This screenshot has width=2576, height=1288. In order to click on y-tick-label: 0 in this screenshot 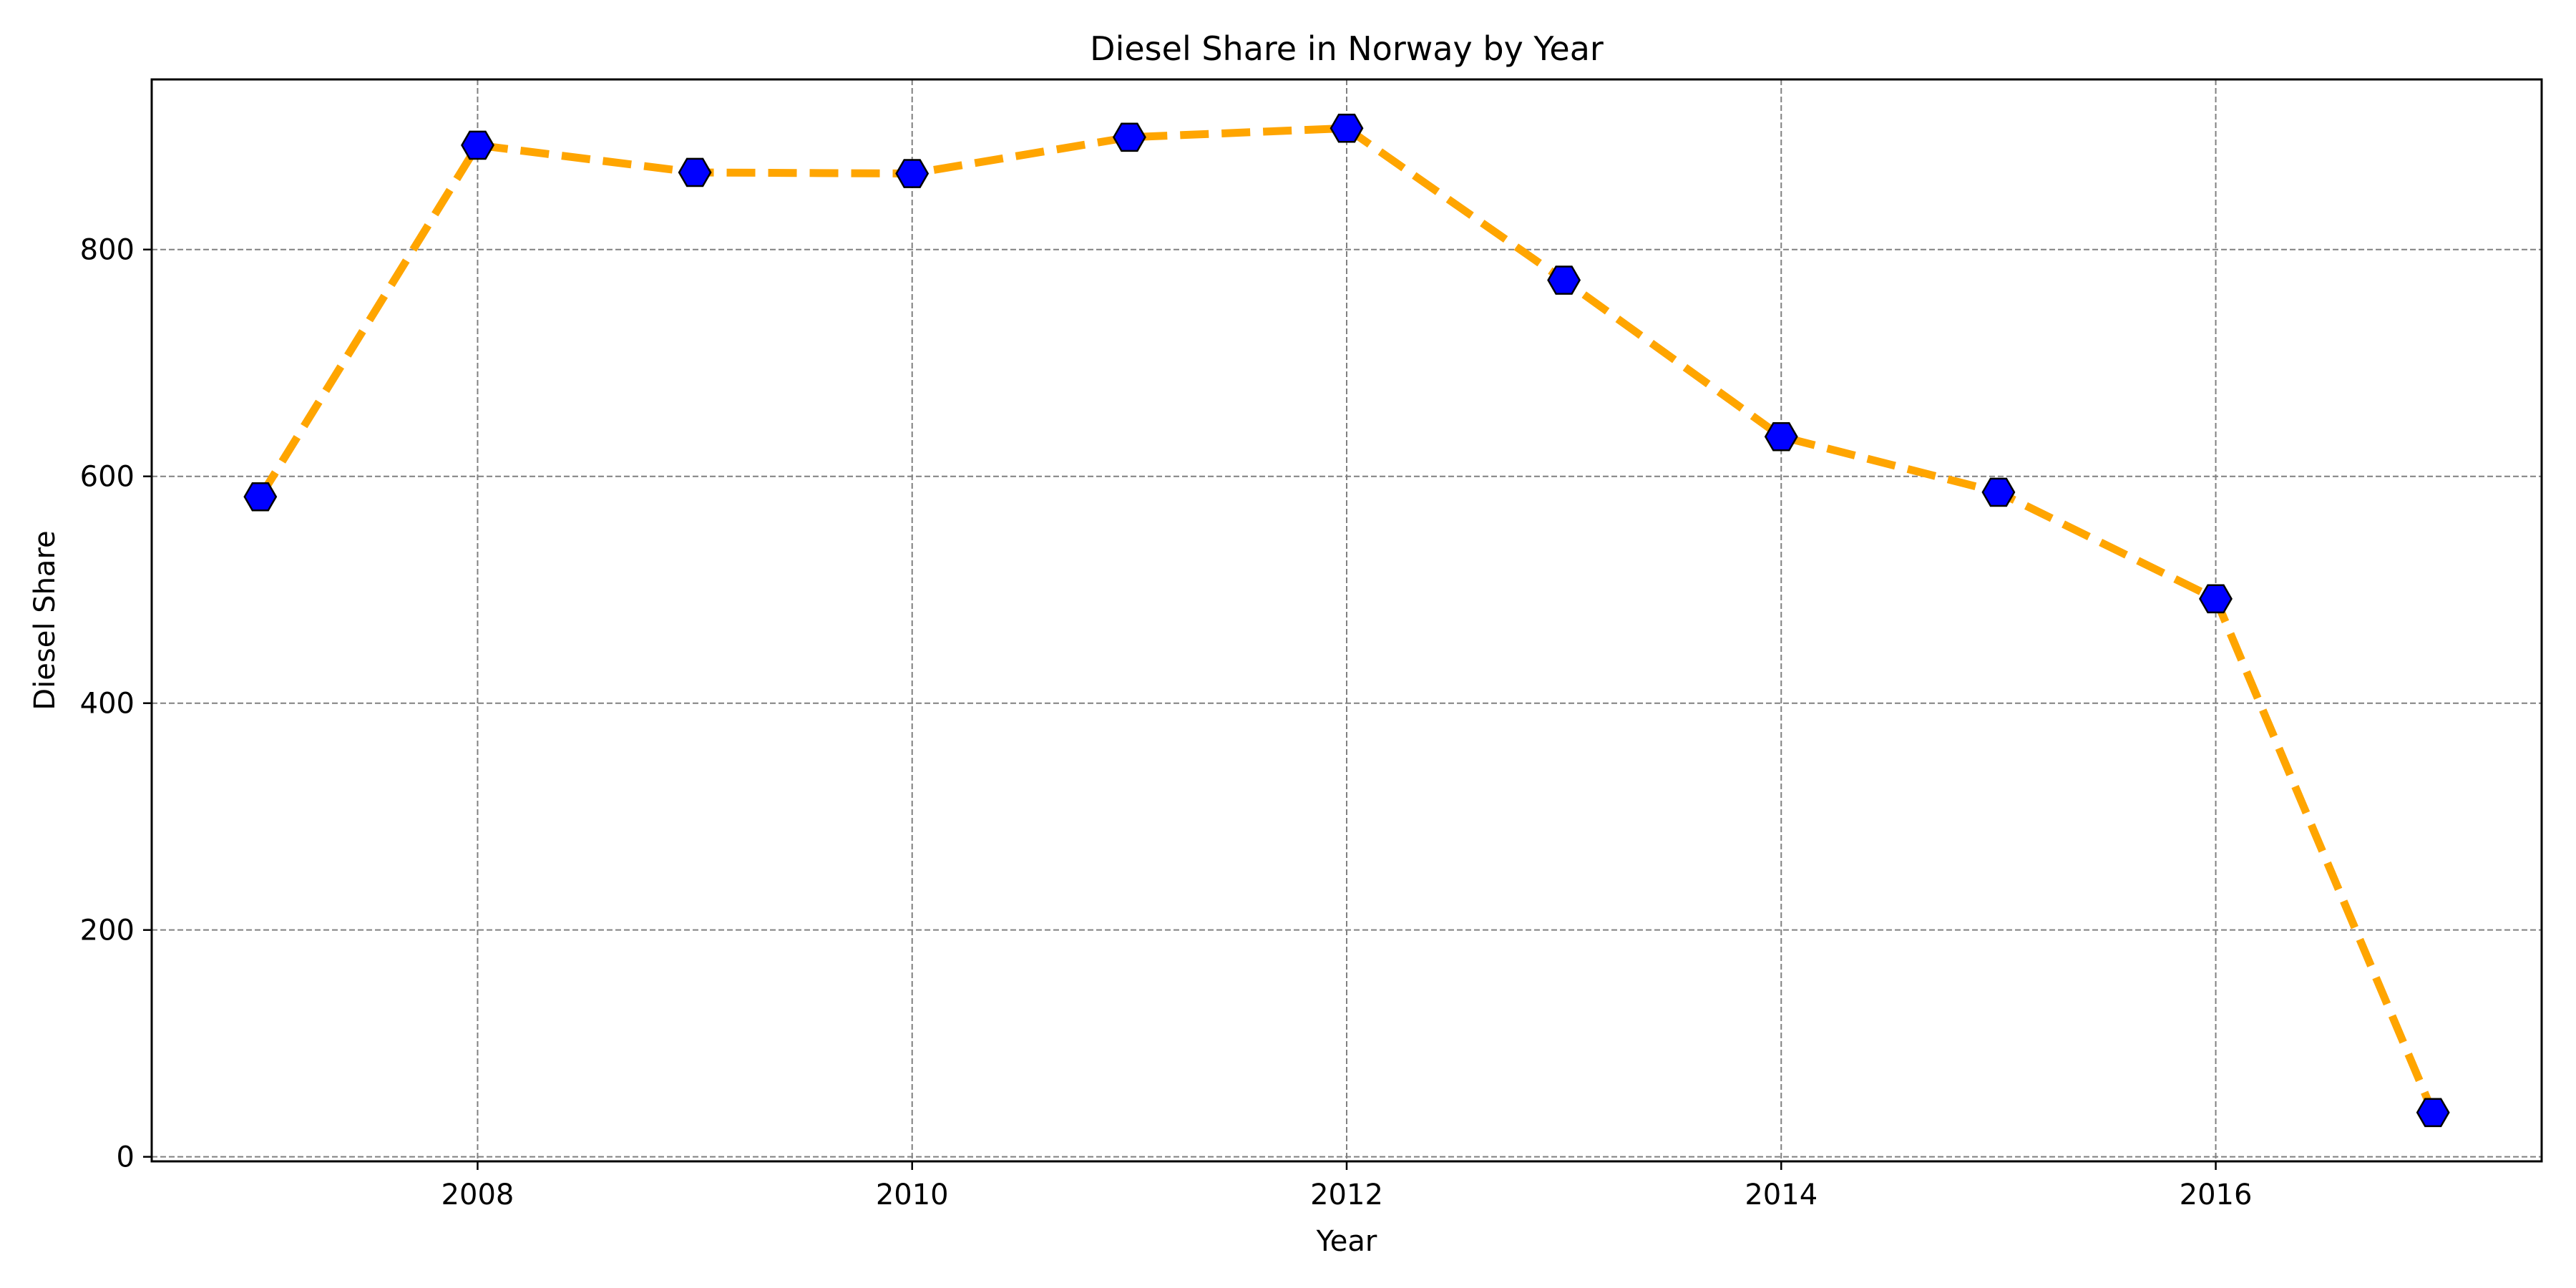, I will do `click(126, 1157)`.